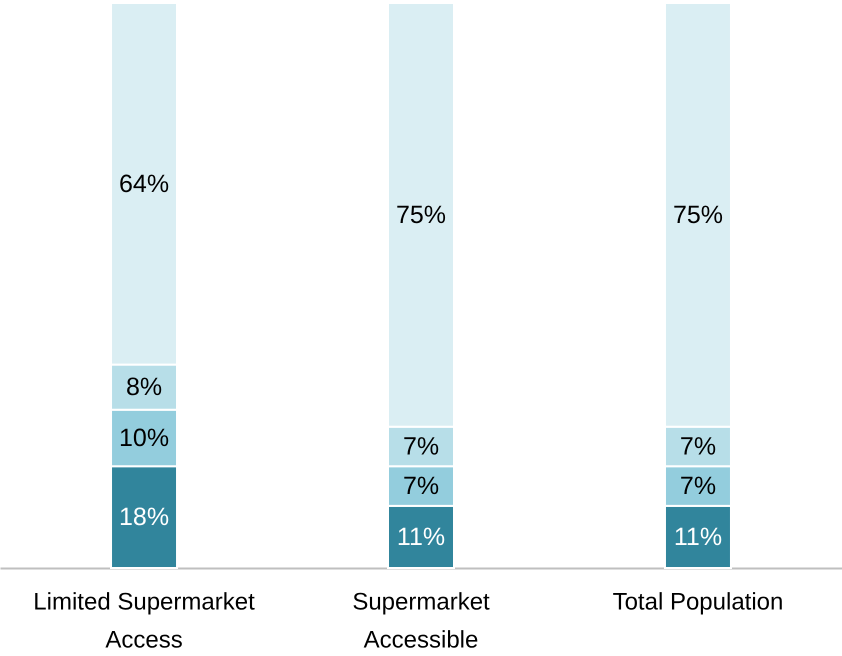 This screenshot has width=842, height=656. I want to click on x-tick-label: Total Population, so click(698, 602).